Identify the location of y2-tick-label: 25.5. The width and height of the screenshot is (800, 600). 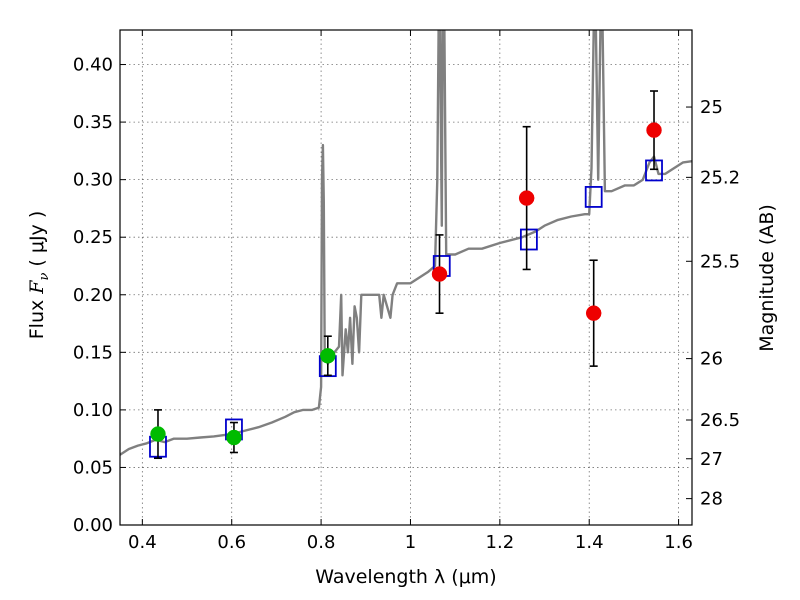
(720, 261).